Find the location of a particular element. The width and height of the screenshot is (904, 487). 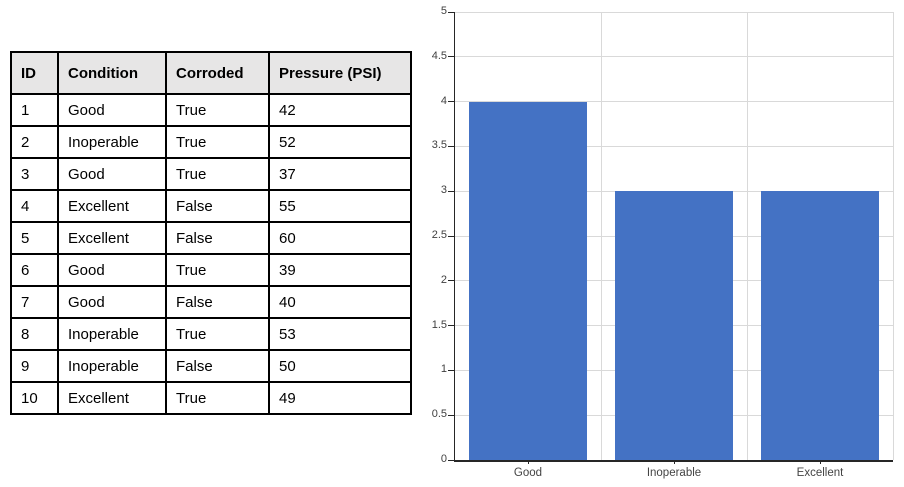

y-axis-line is located at coordinates (454, 236).